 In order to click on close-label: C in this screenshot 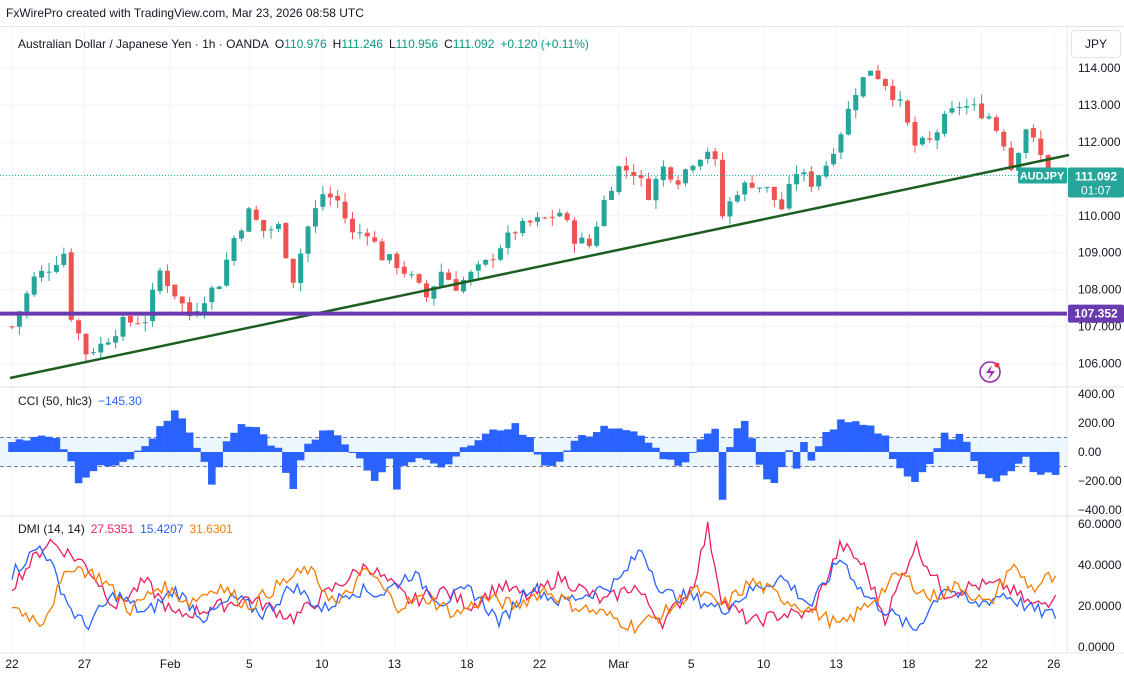, I will do `click(448, 44)`.